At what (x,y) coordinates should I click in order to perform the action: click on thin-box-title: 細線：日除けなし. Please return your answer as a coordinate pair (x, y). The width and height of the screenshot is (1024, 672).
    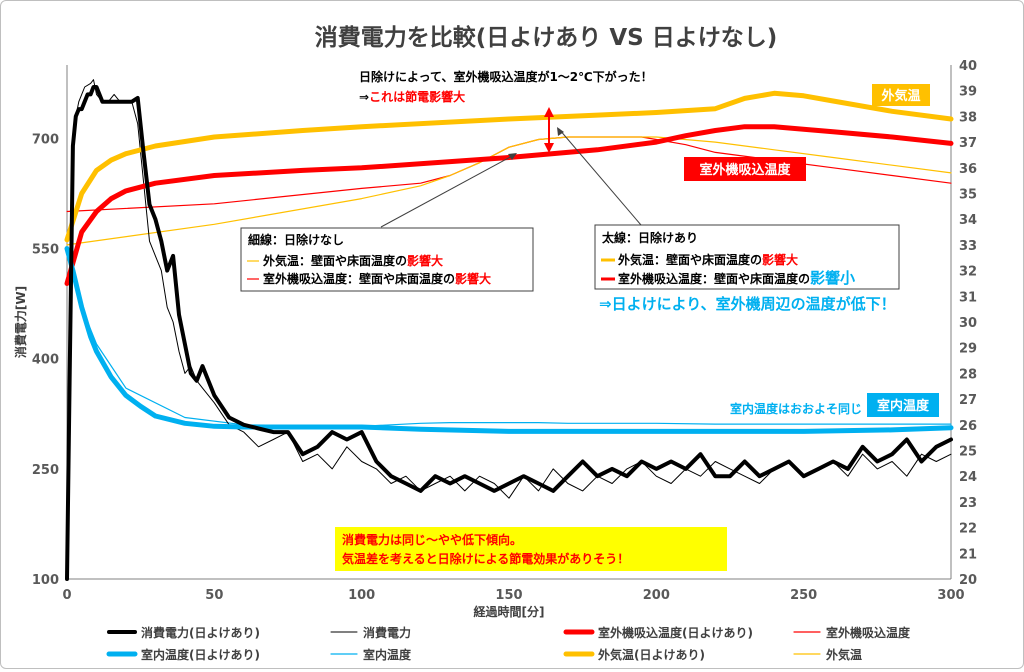
    Looking at the image, I should click on (296, 239).